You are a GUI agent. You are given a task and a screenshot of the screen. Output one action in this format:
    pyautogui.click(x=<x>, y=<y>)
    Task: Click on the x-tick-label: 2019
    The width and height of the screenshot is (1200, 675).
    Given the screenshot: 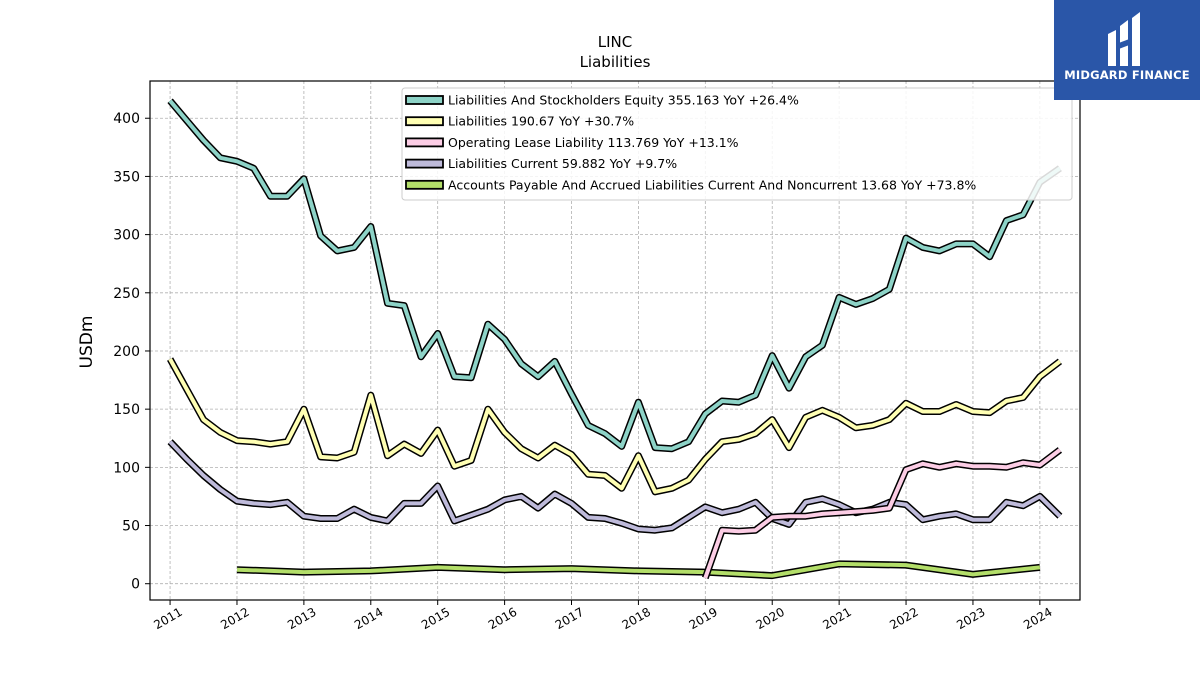 What is the action you would take?
    pyautogui.click(x=703, y=618)
    